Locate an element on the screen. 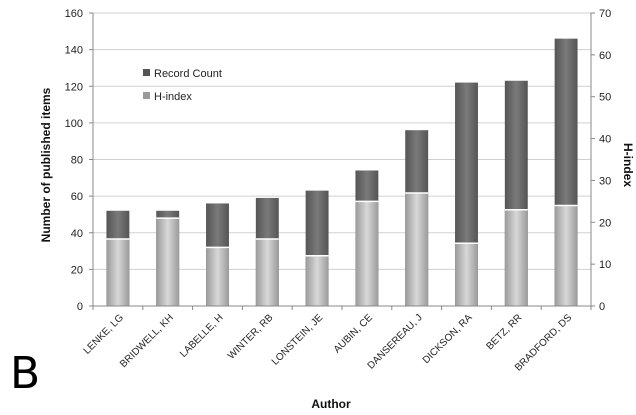 The height and width of the screenshot is (415, 636). y2-tick-label: 50 is located at coordinates (605, 98).